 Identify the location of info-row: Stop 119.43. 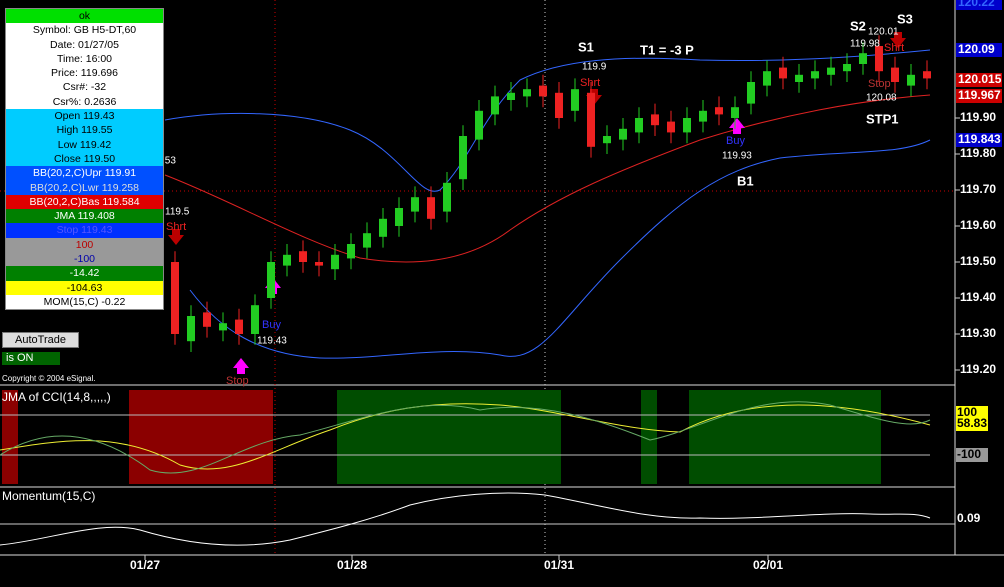
(84, 230).